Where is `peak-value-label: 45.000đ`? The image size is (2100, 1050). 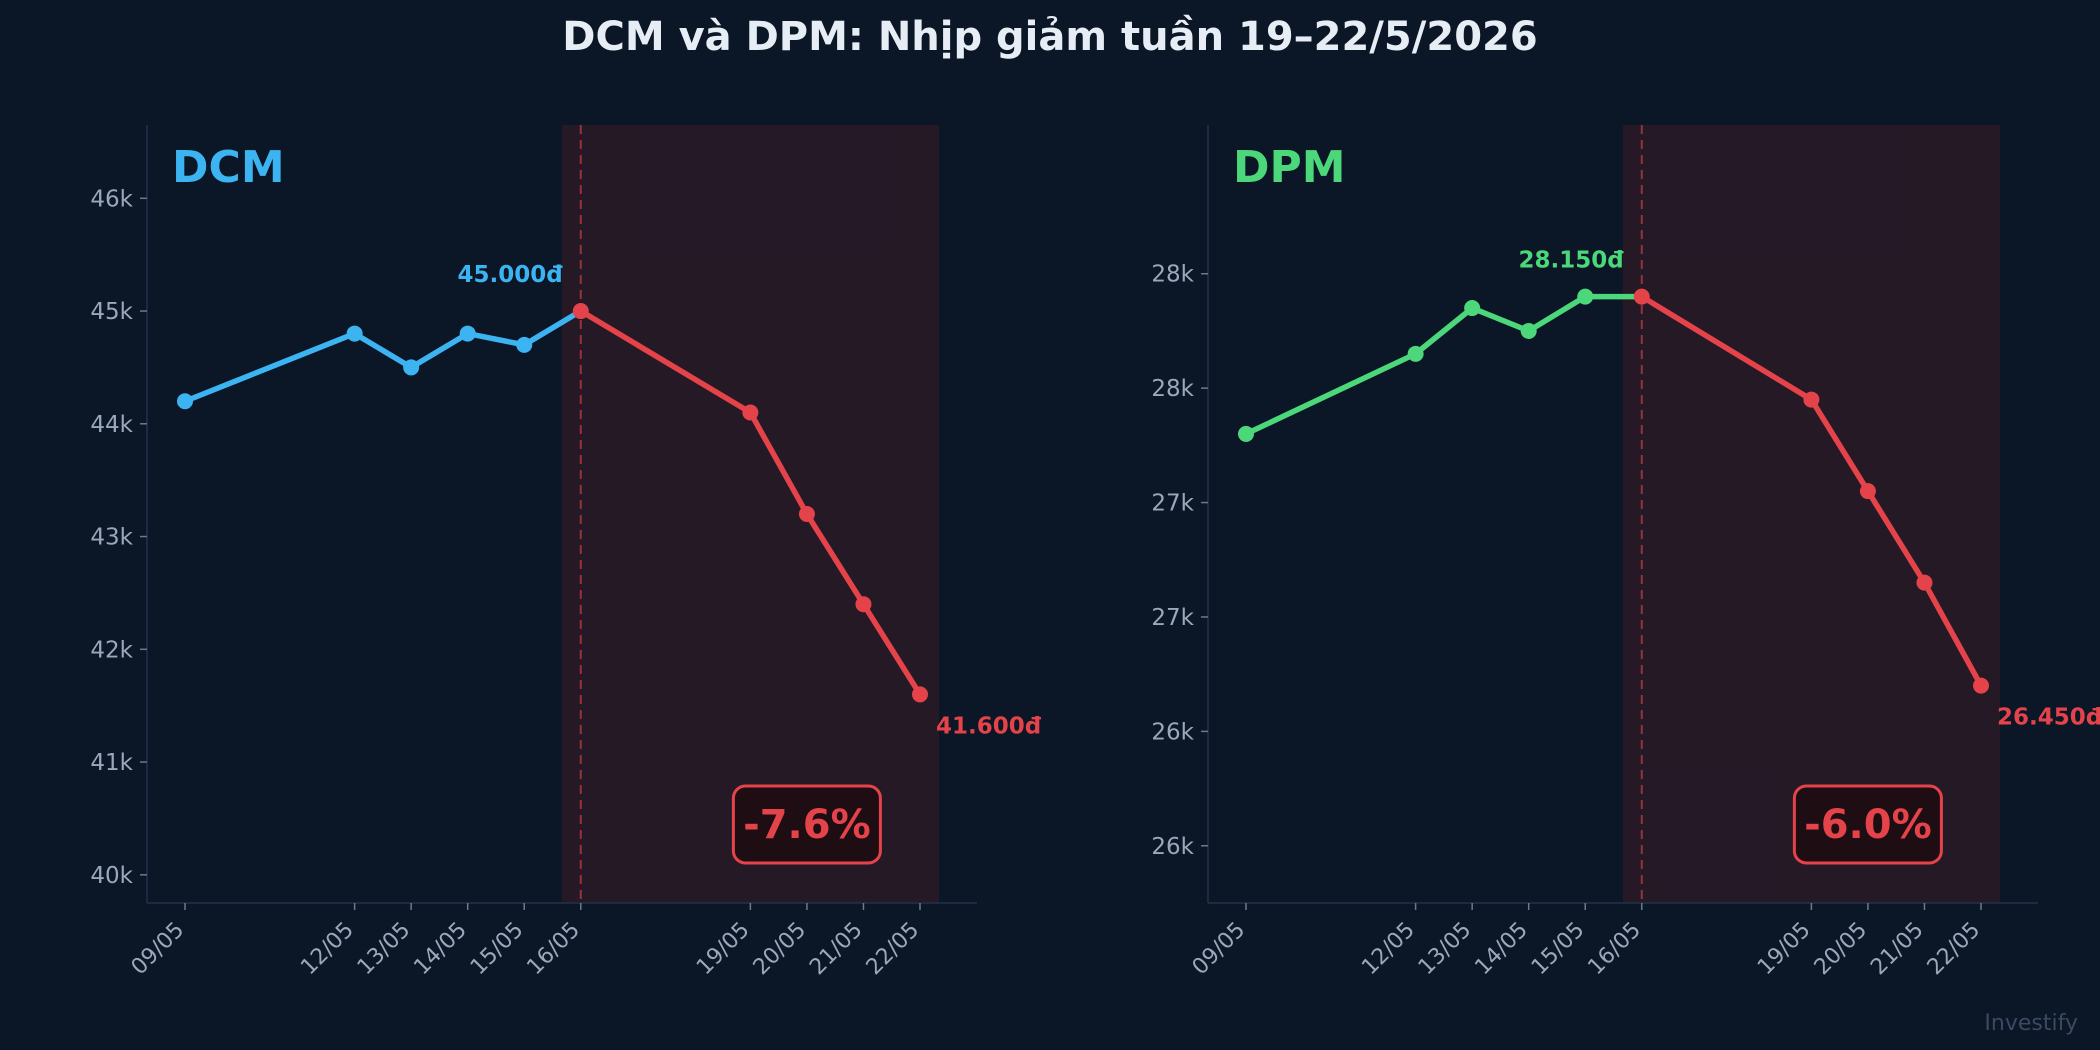 peak-value-label: 45.000đ is located at coordinates (511, 275).